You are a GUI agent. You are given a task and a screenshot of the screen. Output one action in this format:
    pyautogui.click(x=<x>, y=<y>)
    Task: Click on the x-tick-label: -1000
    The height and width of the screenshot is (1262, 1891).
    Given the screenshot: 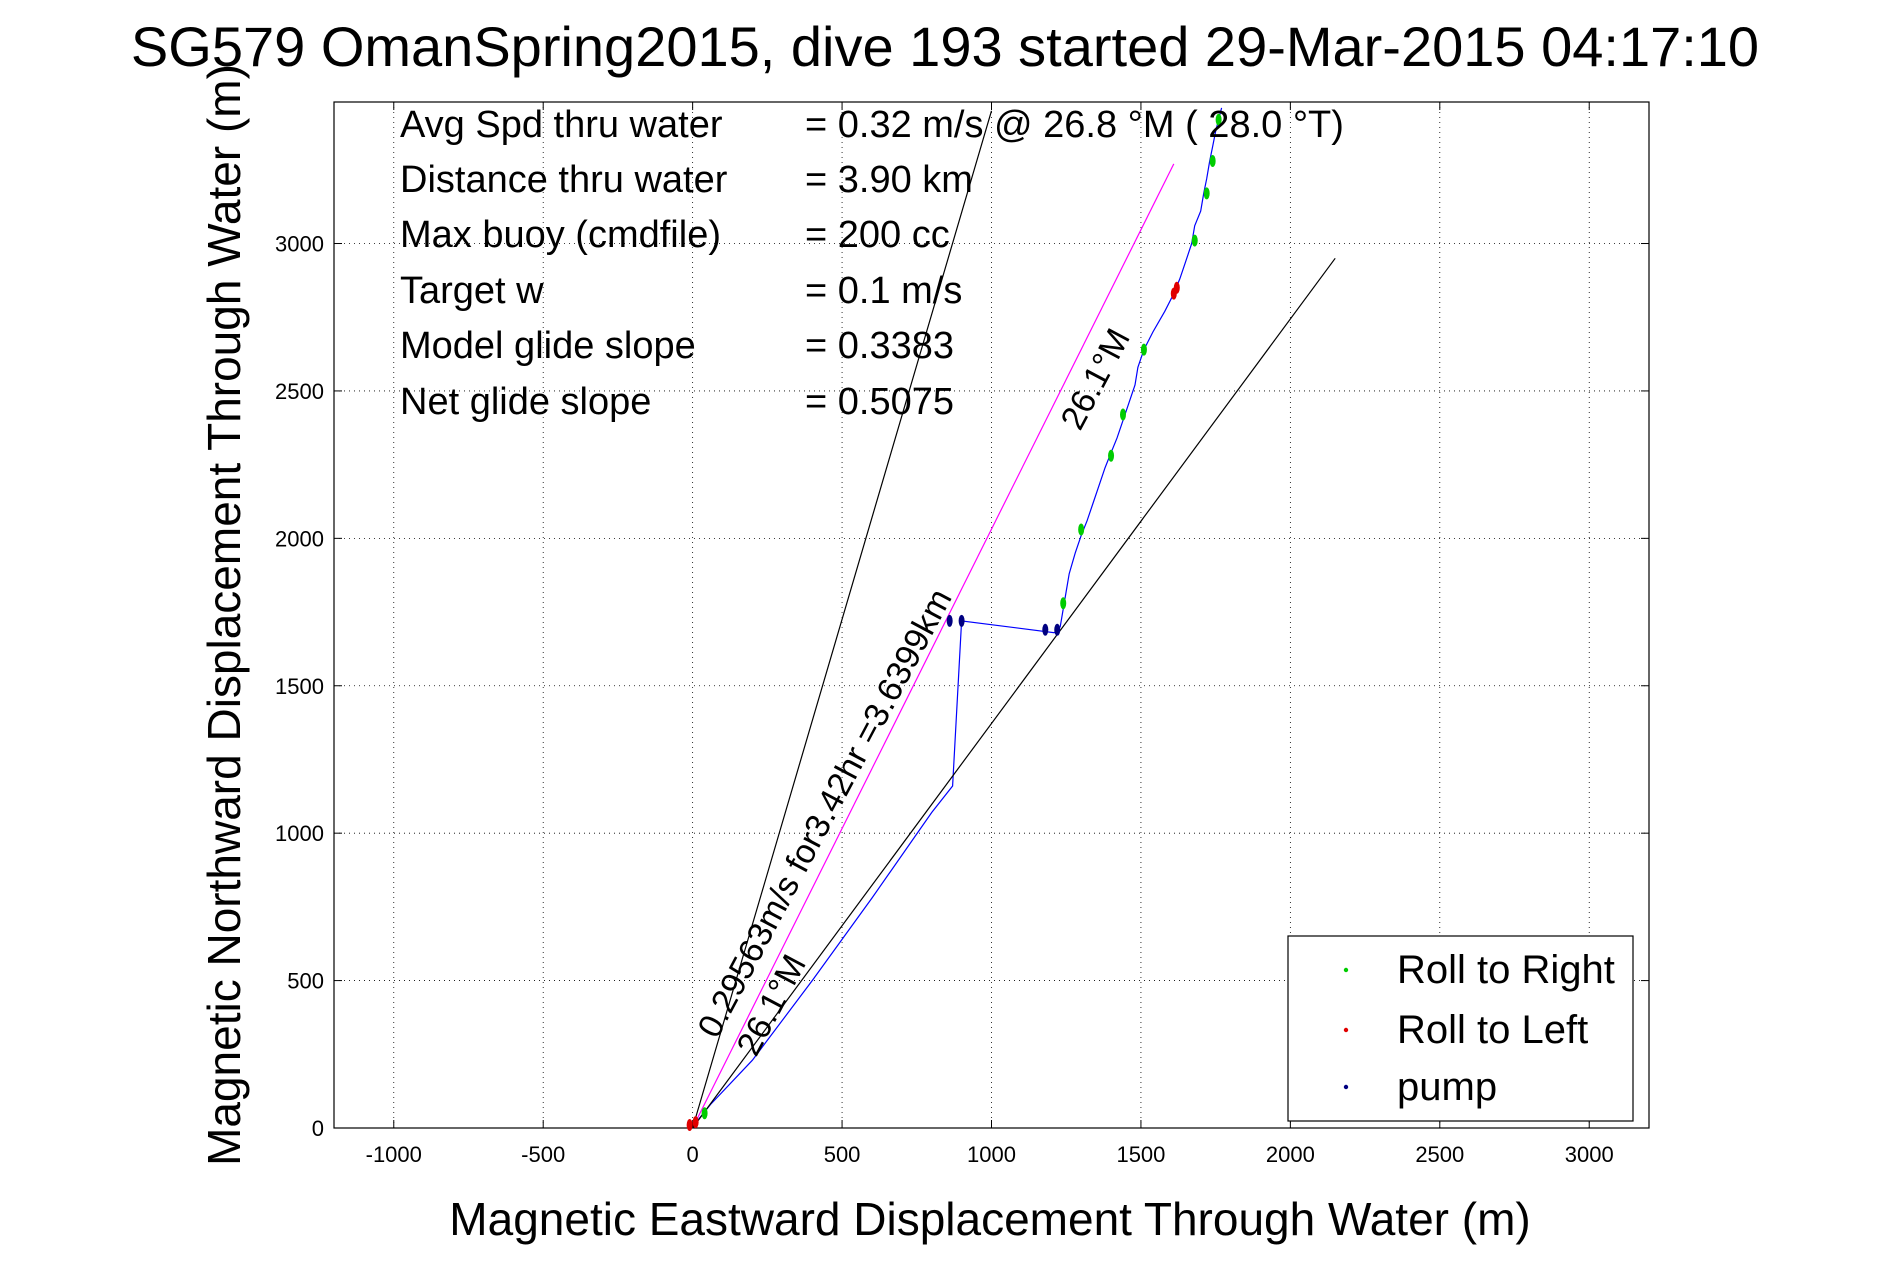 What is the action you would take?
    pyautogui.click(x=394, y=1154)
    